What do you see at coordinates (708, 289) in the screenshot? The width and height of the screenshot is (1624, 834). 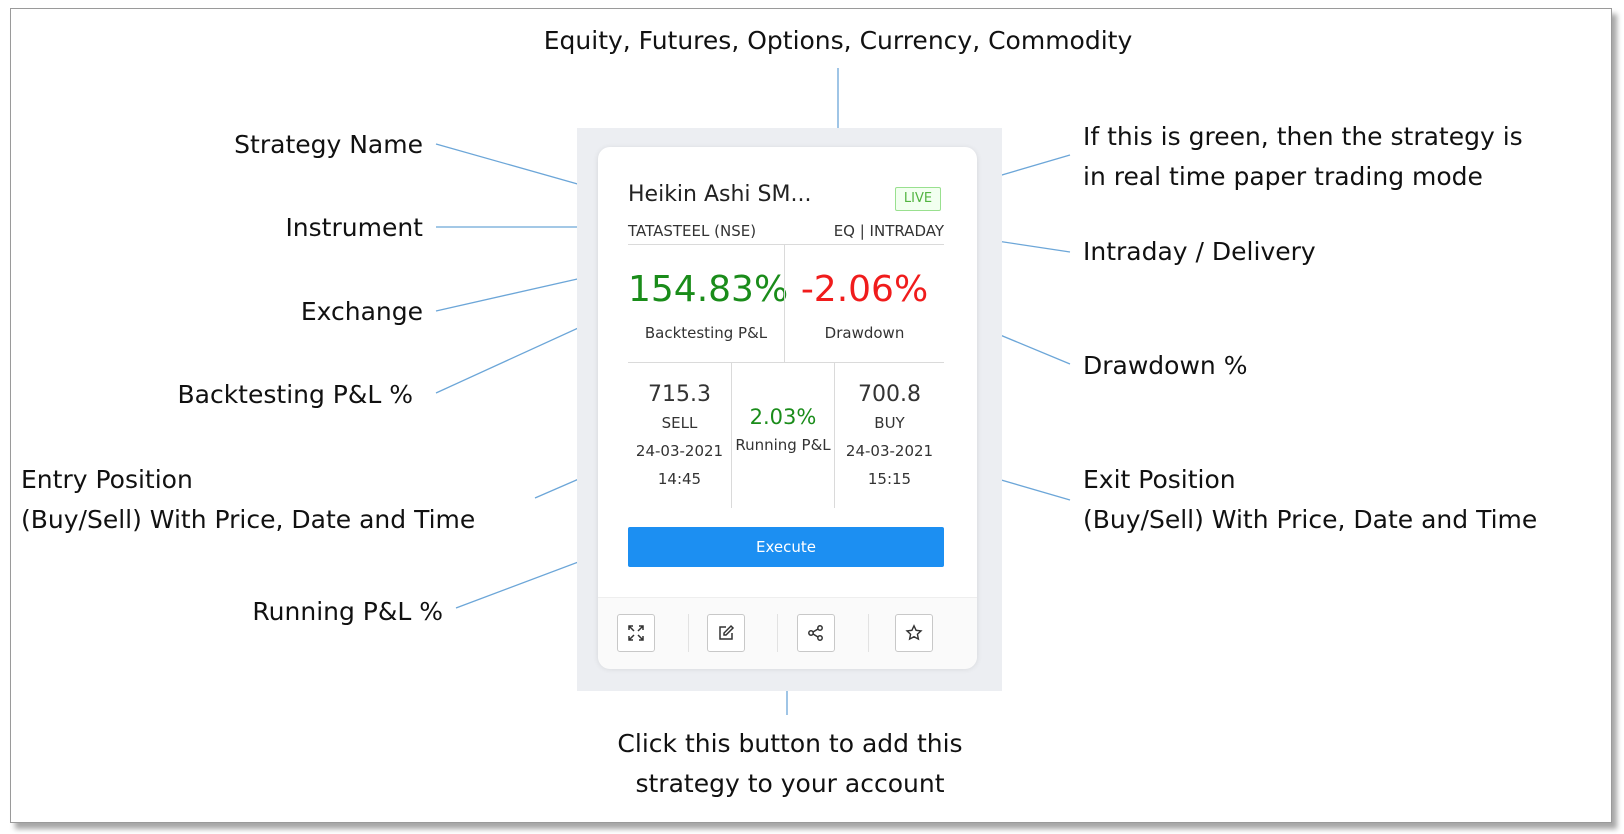 I see `backtesting-pnl-value: 154.83%` at bounding box center [708, 289].